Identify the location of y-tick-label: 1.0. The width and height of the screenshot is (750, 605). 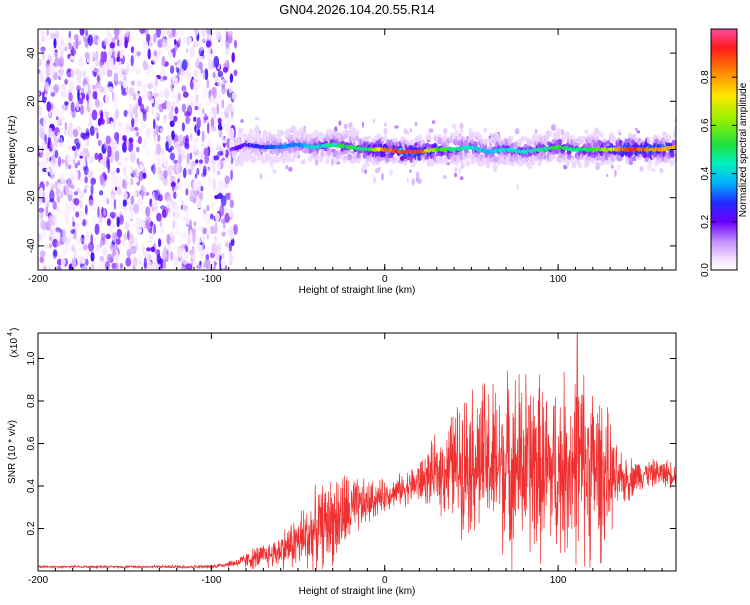
(31, 358).